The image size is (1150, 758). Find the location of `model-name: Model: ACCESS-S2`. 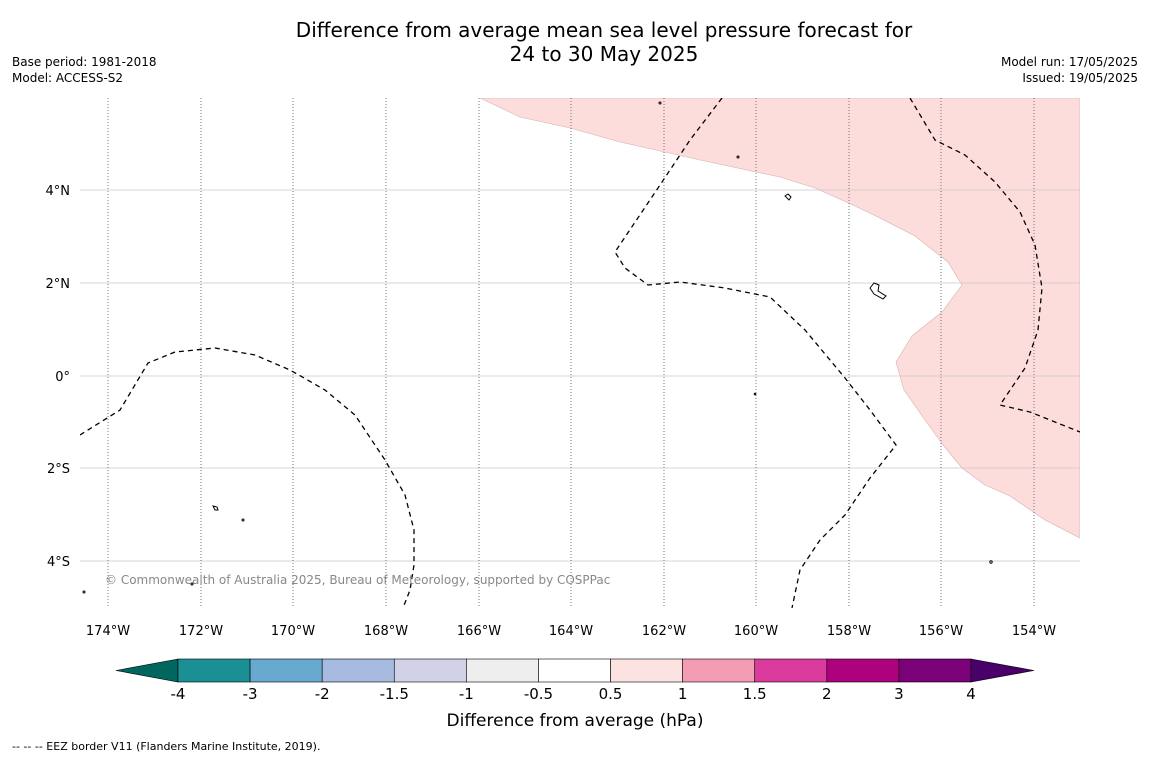

model-name: Model: ACCESS-S2 is located at coordinates (68, 78).